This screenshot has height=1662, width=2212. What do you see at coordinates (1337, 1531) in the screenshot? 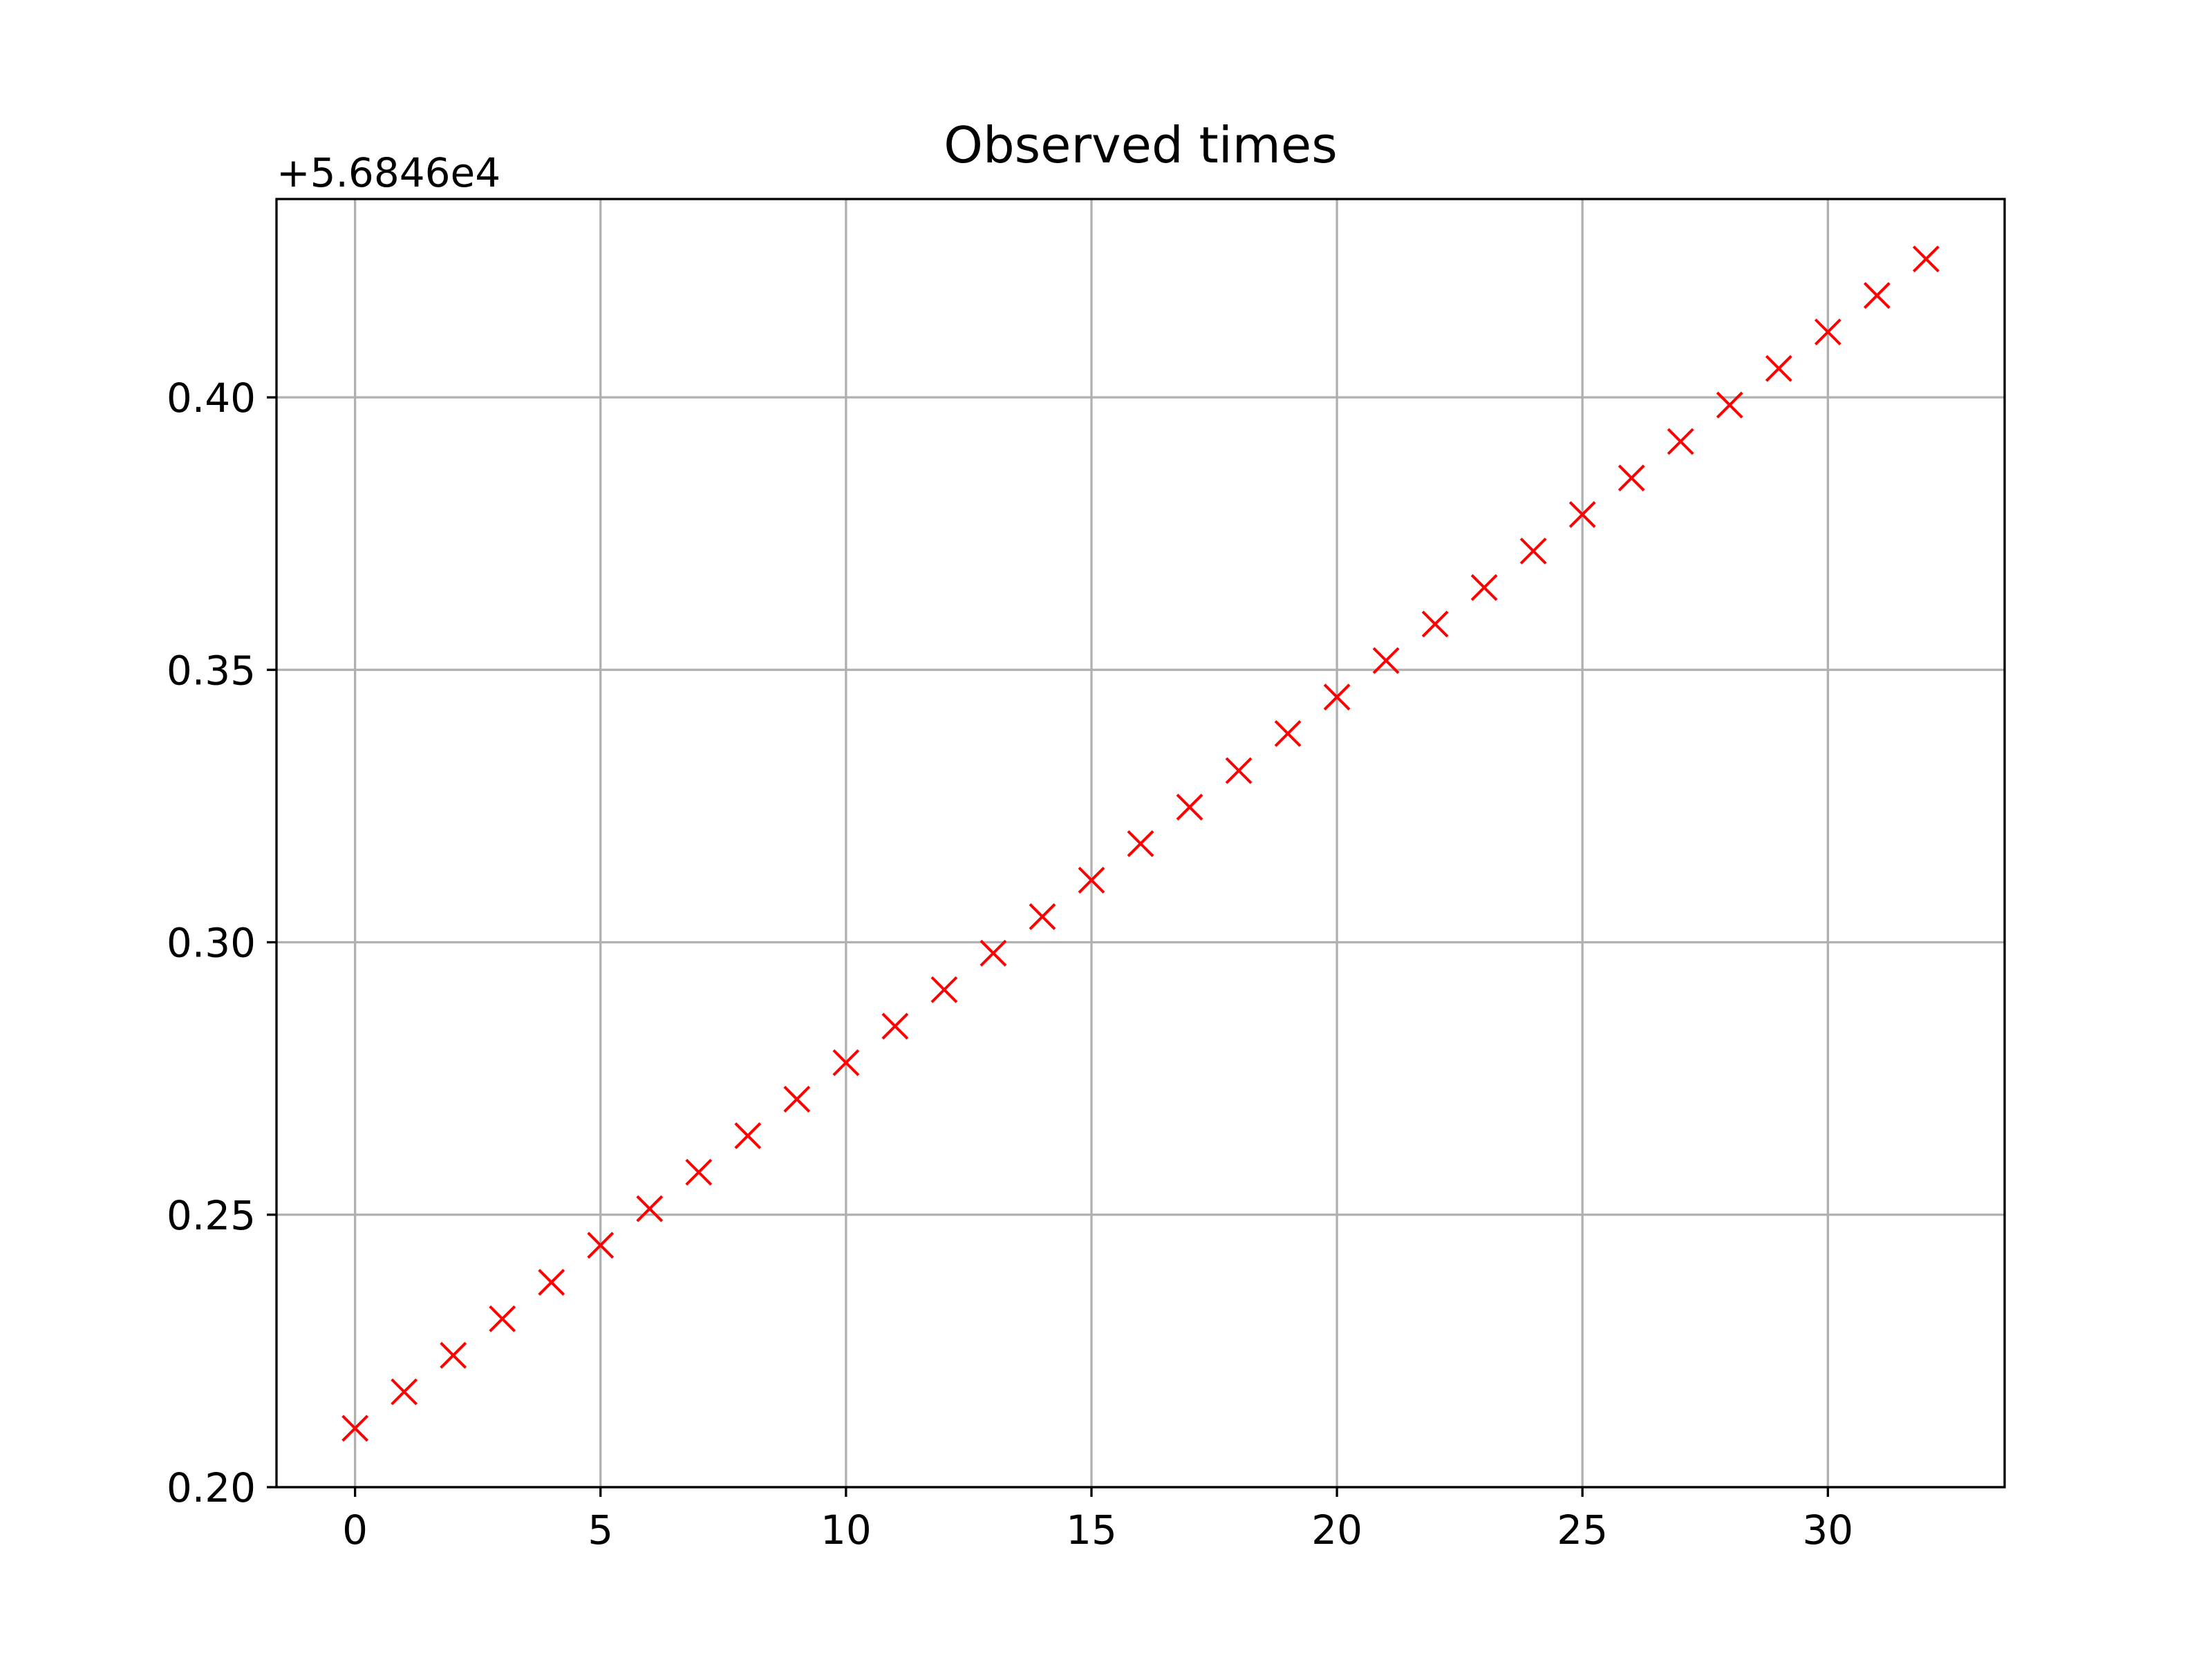
I see `x-tick-label-4: 20` at bounding box center [1337, 1531].